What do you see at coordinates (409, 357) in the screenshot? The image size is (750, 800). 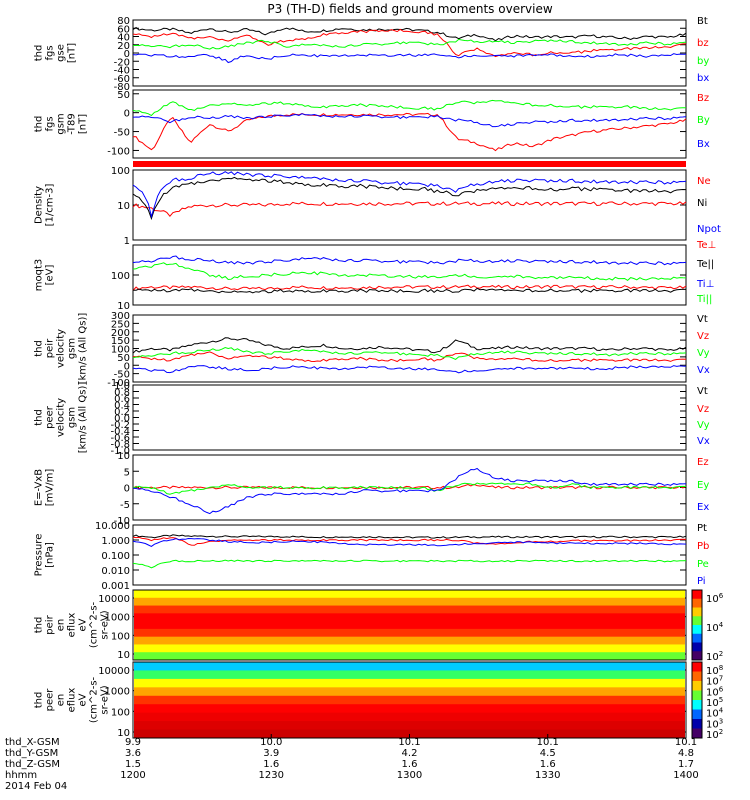 I see `series-line-Vz` at bounding box center [409, 357].